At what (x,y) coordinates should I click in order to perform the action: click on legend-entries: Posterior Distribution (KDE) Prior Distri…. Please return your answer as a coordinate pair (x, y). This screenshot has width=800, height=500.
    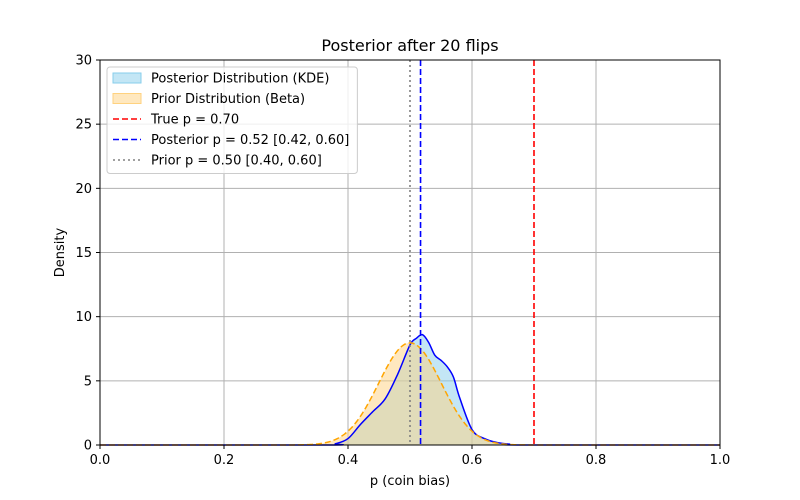
    Looking at the image, I should click on (230, 120).